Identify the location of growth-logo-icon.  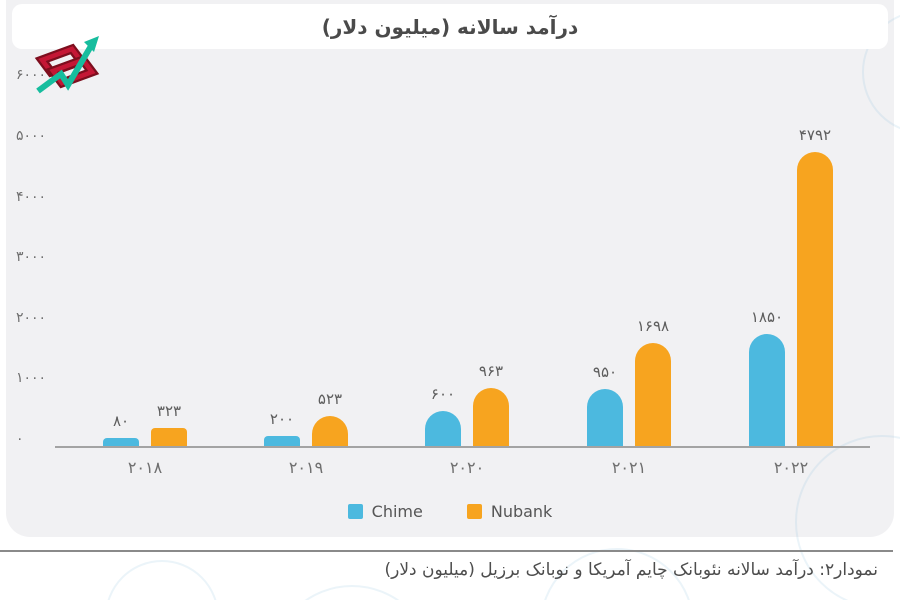
(67, 65).